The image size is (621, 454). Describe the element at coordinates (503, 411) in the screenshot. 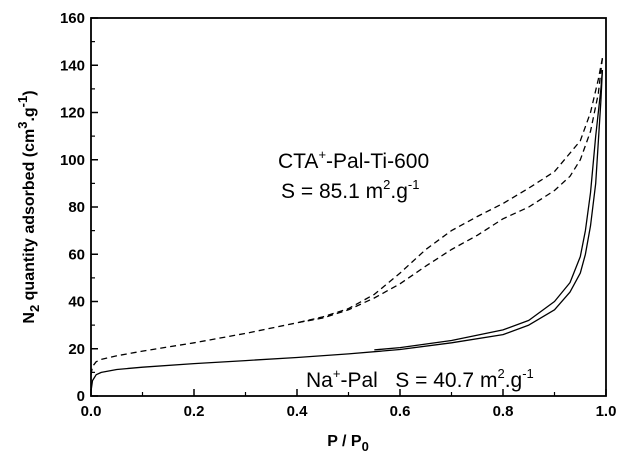

I see `x-tick-label: 0.8` at that location.